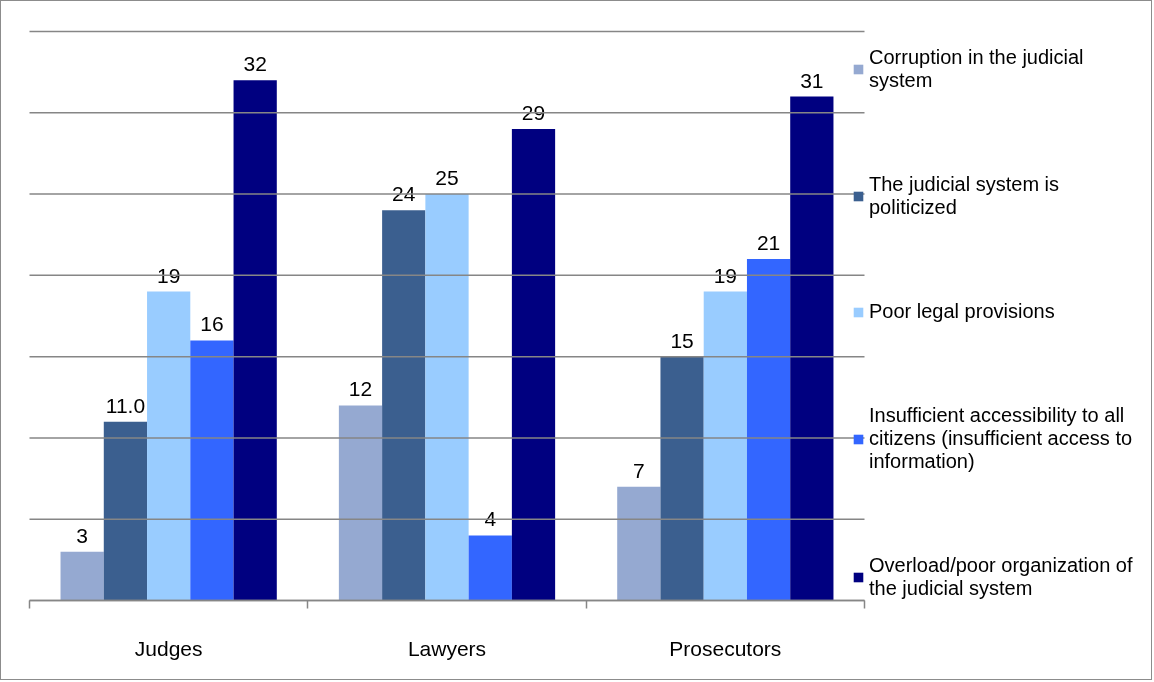 The height and width of the screenshot is (682, 1154). What do you see at coordinates (212, 324) in the screenshot?
I see `data-label: 16` at bounding box center [212, 324].